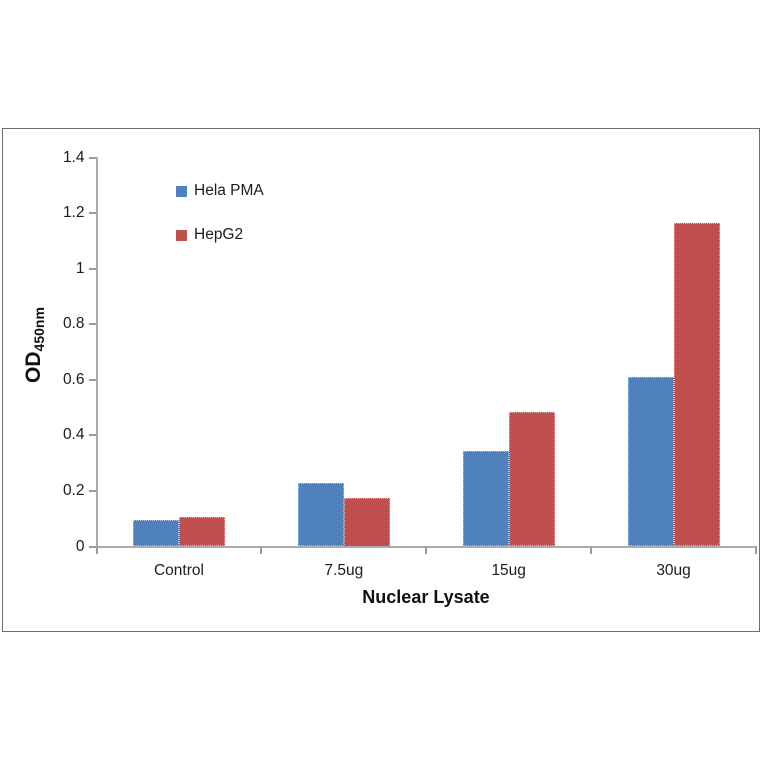 Image resolution: width=764 pixels, height=764 pixels. I want to click on bar-hela-pma-15ug, so click(485, 498).